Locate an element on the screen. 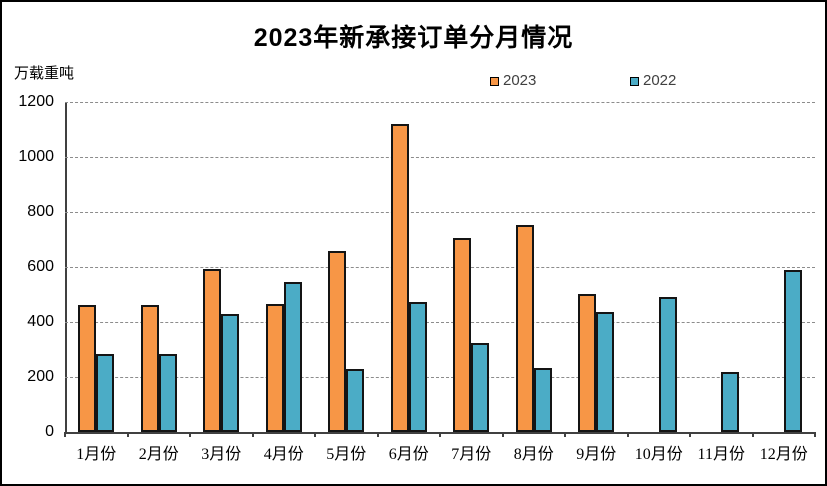  y-tick-label-400: 400 is located at coordinates (40, 321).